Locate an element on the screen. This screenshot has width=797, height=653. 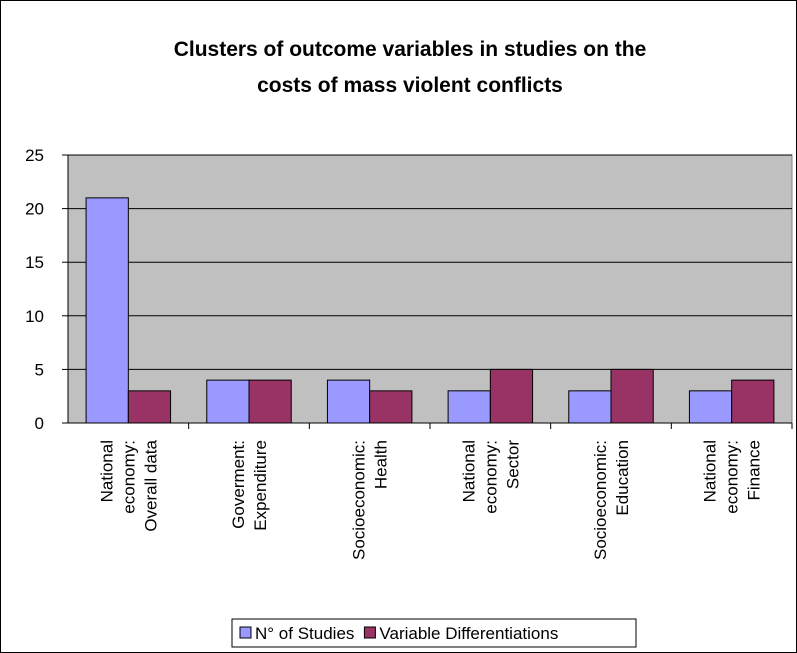
y-tick-label: 10 is located at coordinates (34, 316).